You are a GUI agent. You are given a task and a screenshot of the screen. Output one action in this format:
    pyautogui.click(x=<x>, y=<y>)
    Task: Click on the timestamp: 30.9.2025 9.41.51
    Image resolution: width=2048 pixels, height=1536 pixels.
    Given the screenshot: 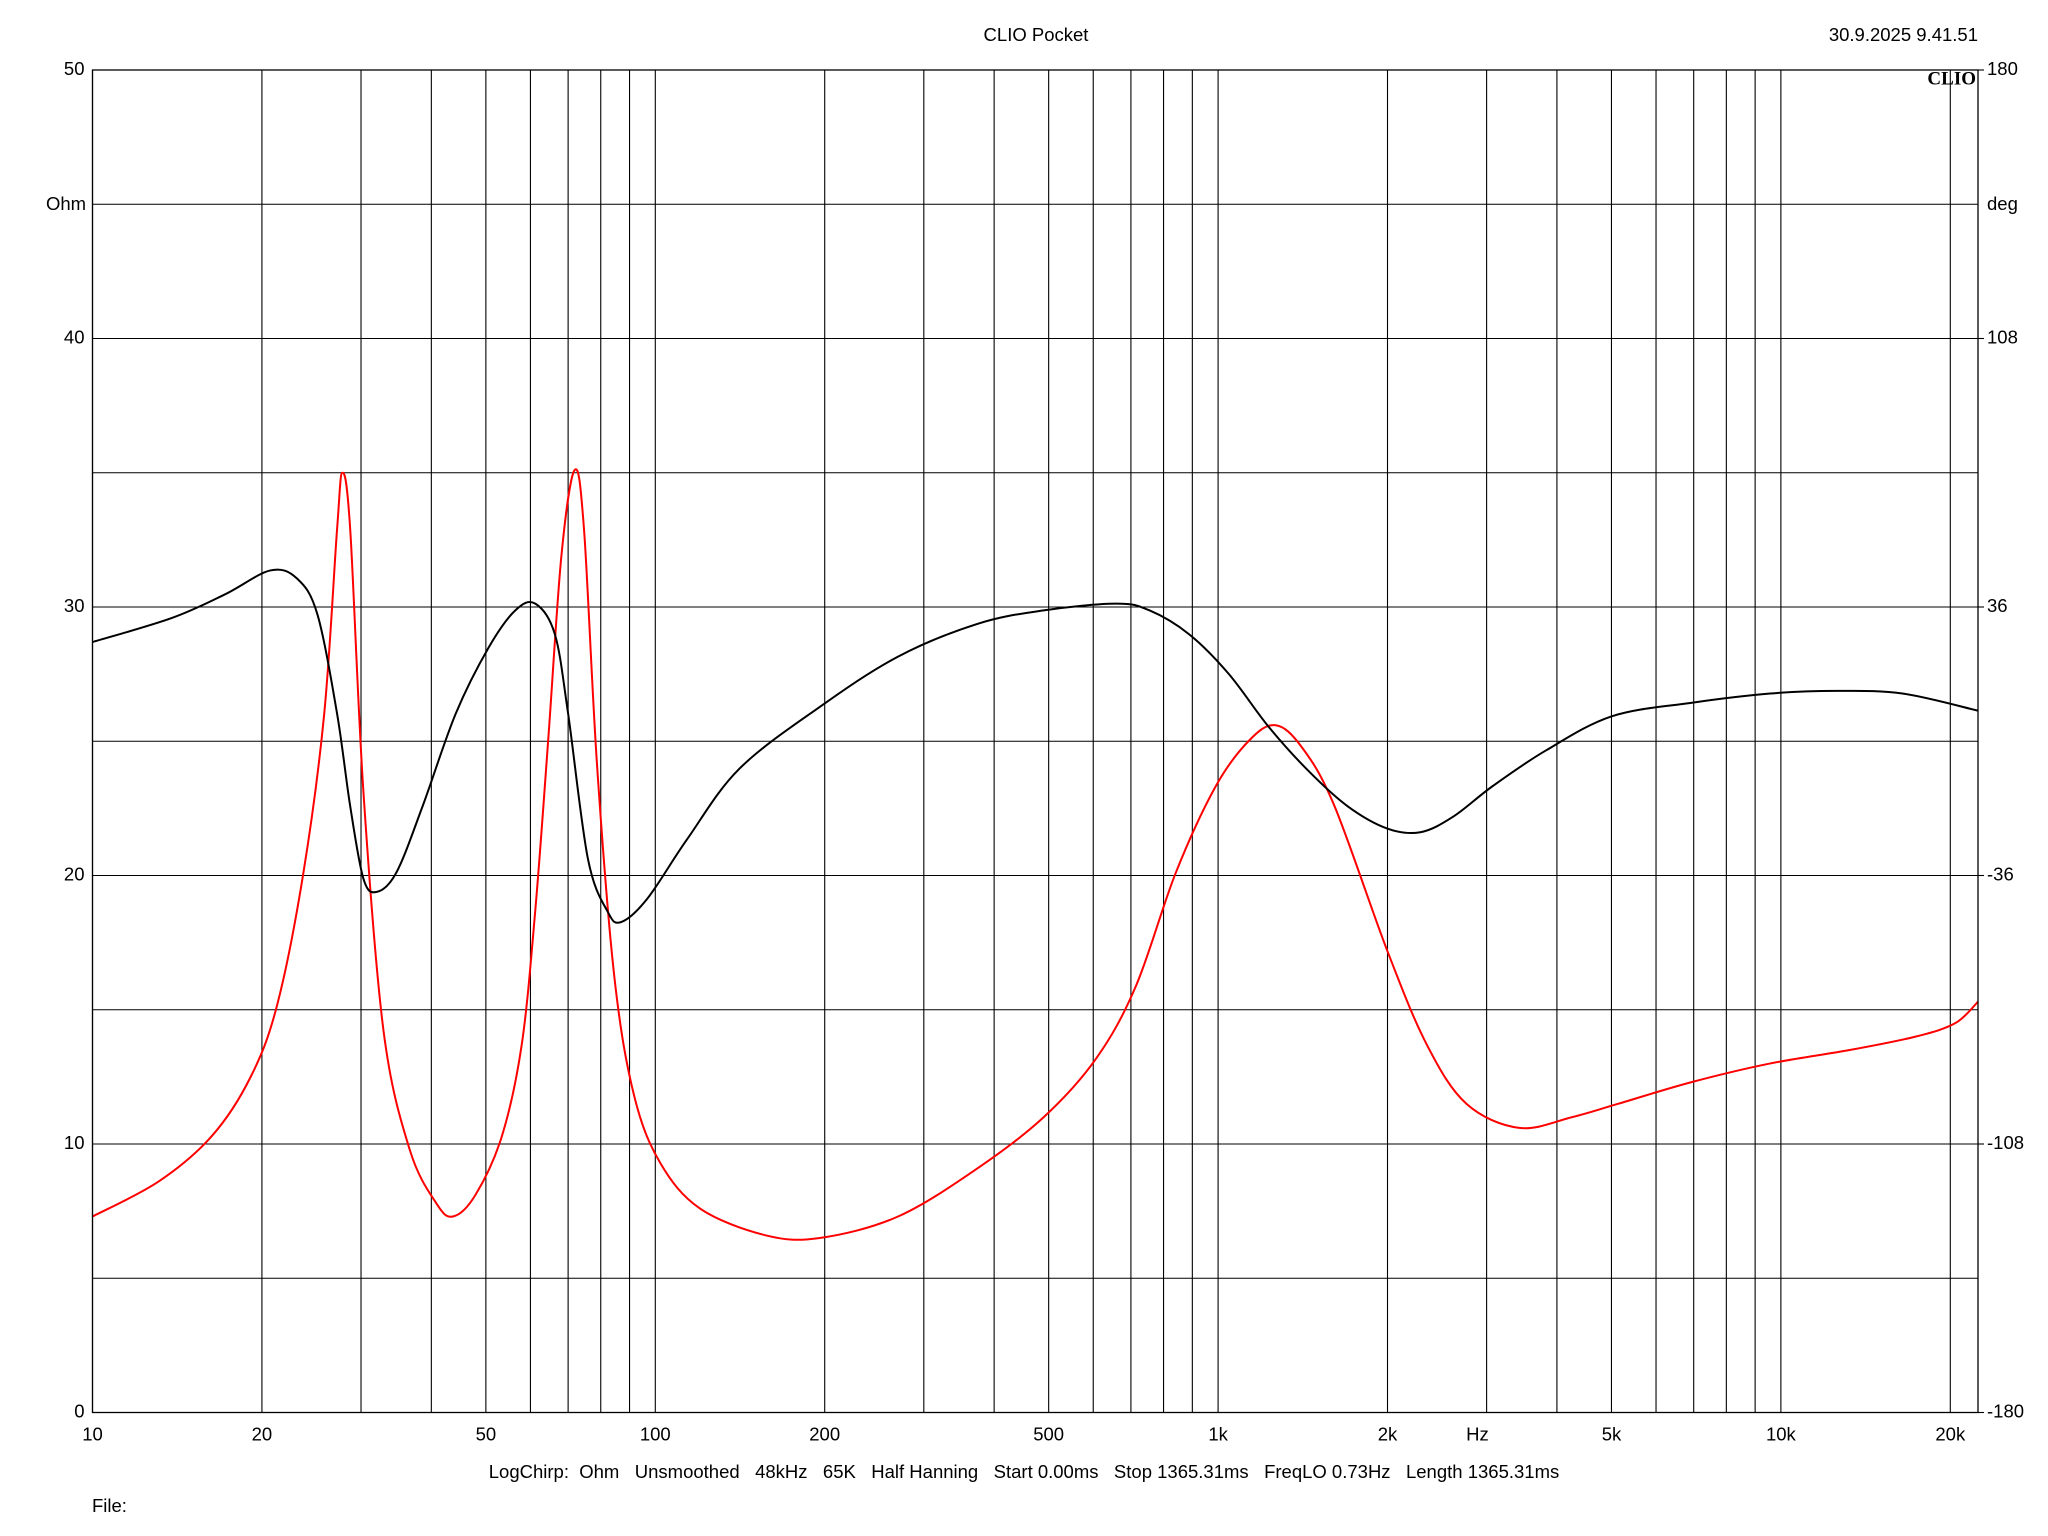 What is the action you would take?
    pyautogui.click(x=1903, y=34)
    